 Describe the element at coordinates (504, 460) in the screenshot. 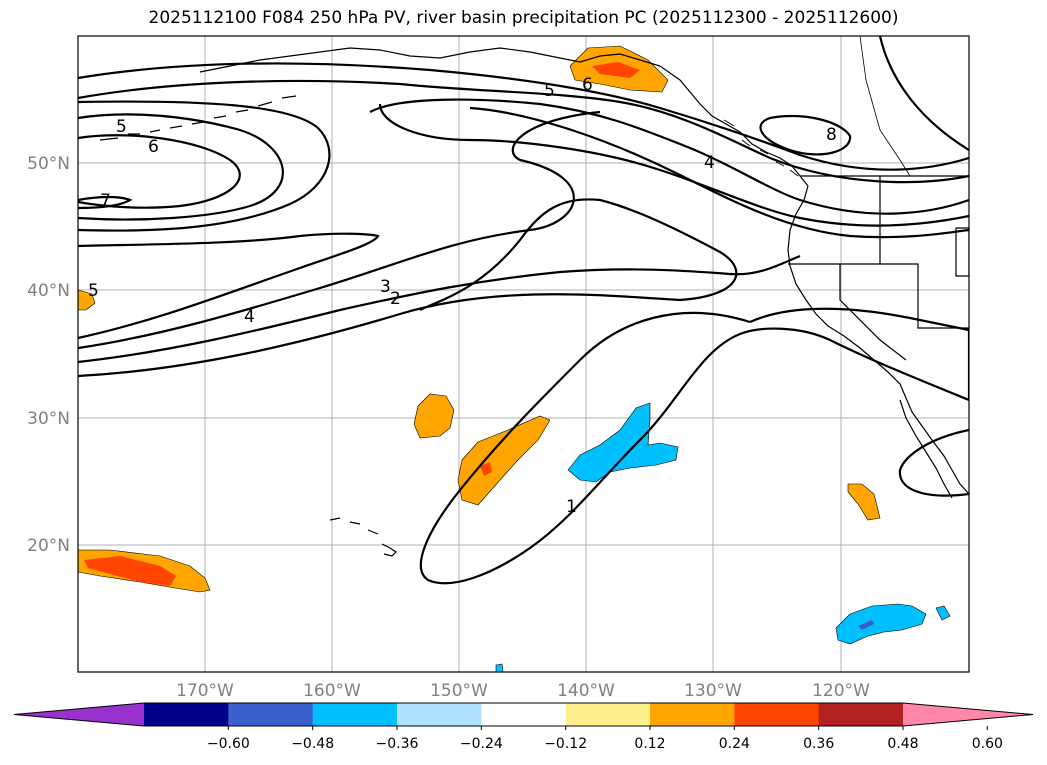

I see `precip-positive-subtropic-b` at that location.